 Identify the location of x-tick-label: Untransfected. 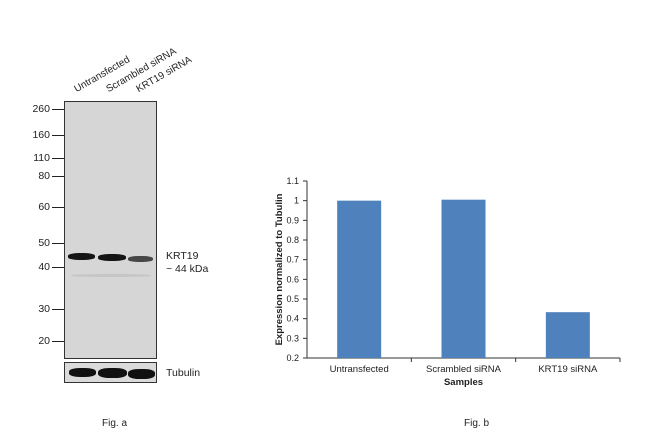
(359, 369).